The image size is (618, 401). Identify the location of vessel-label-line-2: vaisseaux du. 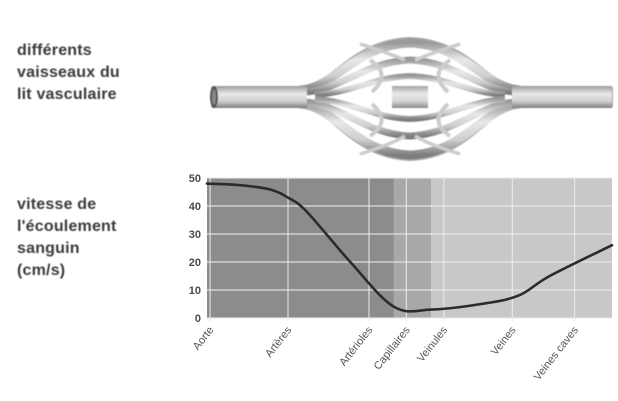
(68, 72).